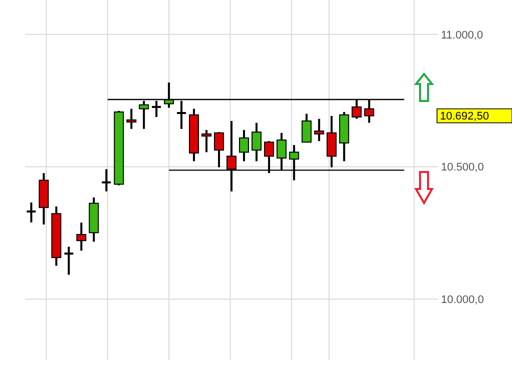 This screenshot has height=386, width=512. Describe the element at coordinates (464, 116) in the screenshot. I see `text: 10.692,50` at that location.